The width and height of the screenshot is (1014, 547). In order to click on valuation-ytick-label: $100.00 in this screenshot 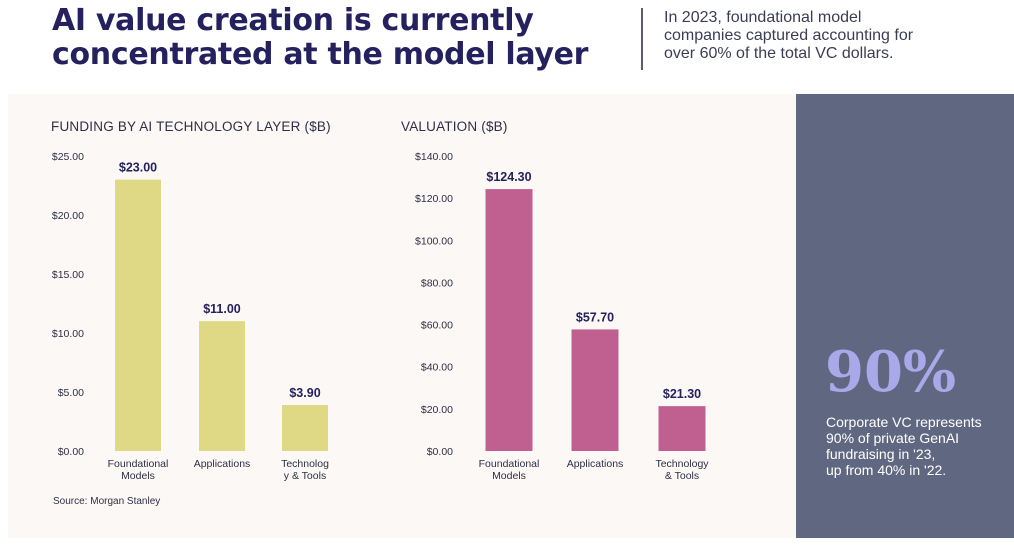, I will do `click(434, 241)`.